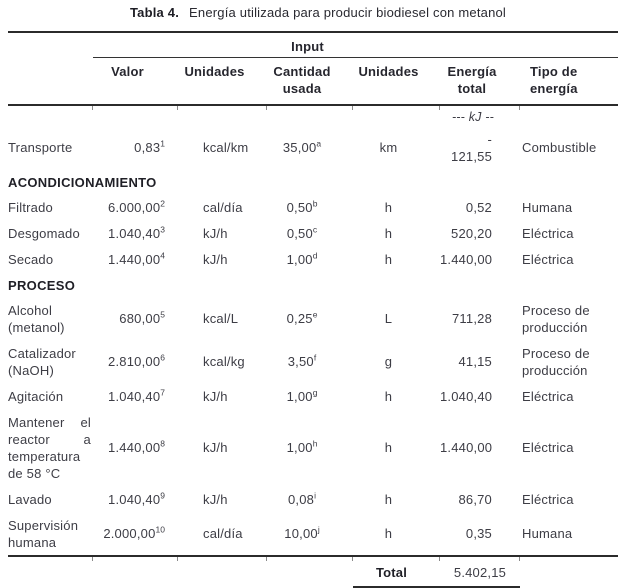 The width and height of the screenshot is (636, 588). I want to click on cell-item: Lavado, so click(30, 499).